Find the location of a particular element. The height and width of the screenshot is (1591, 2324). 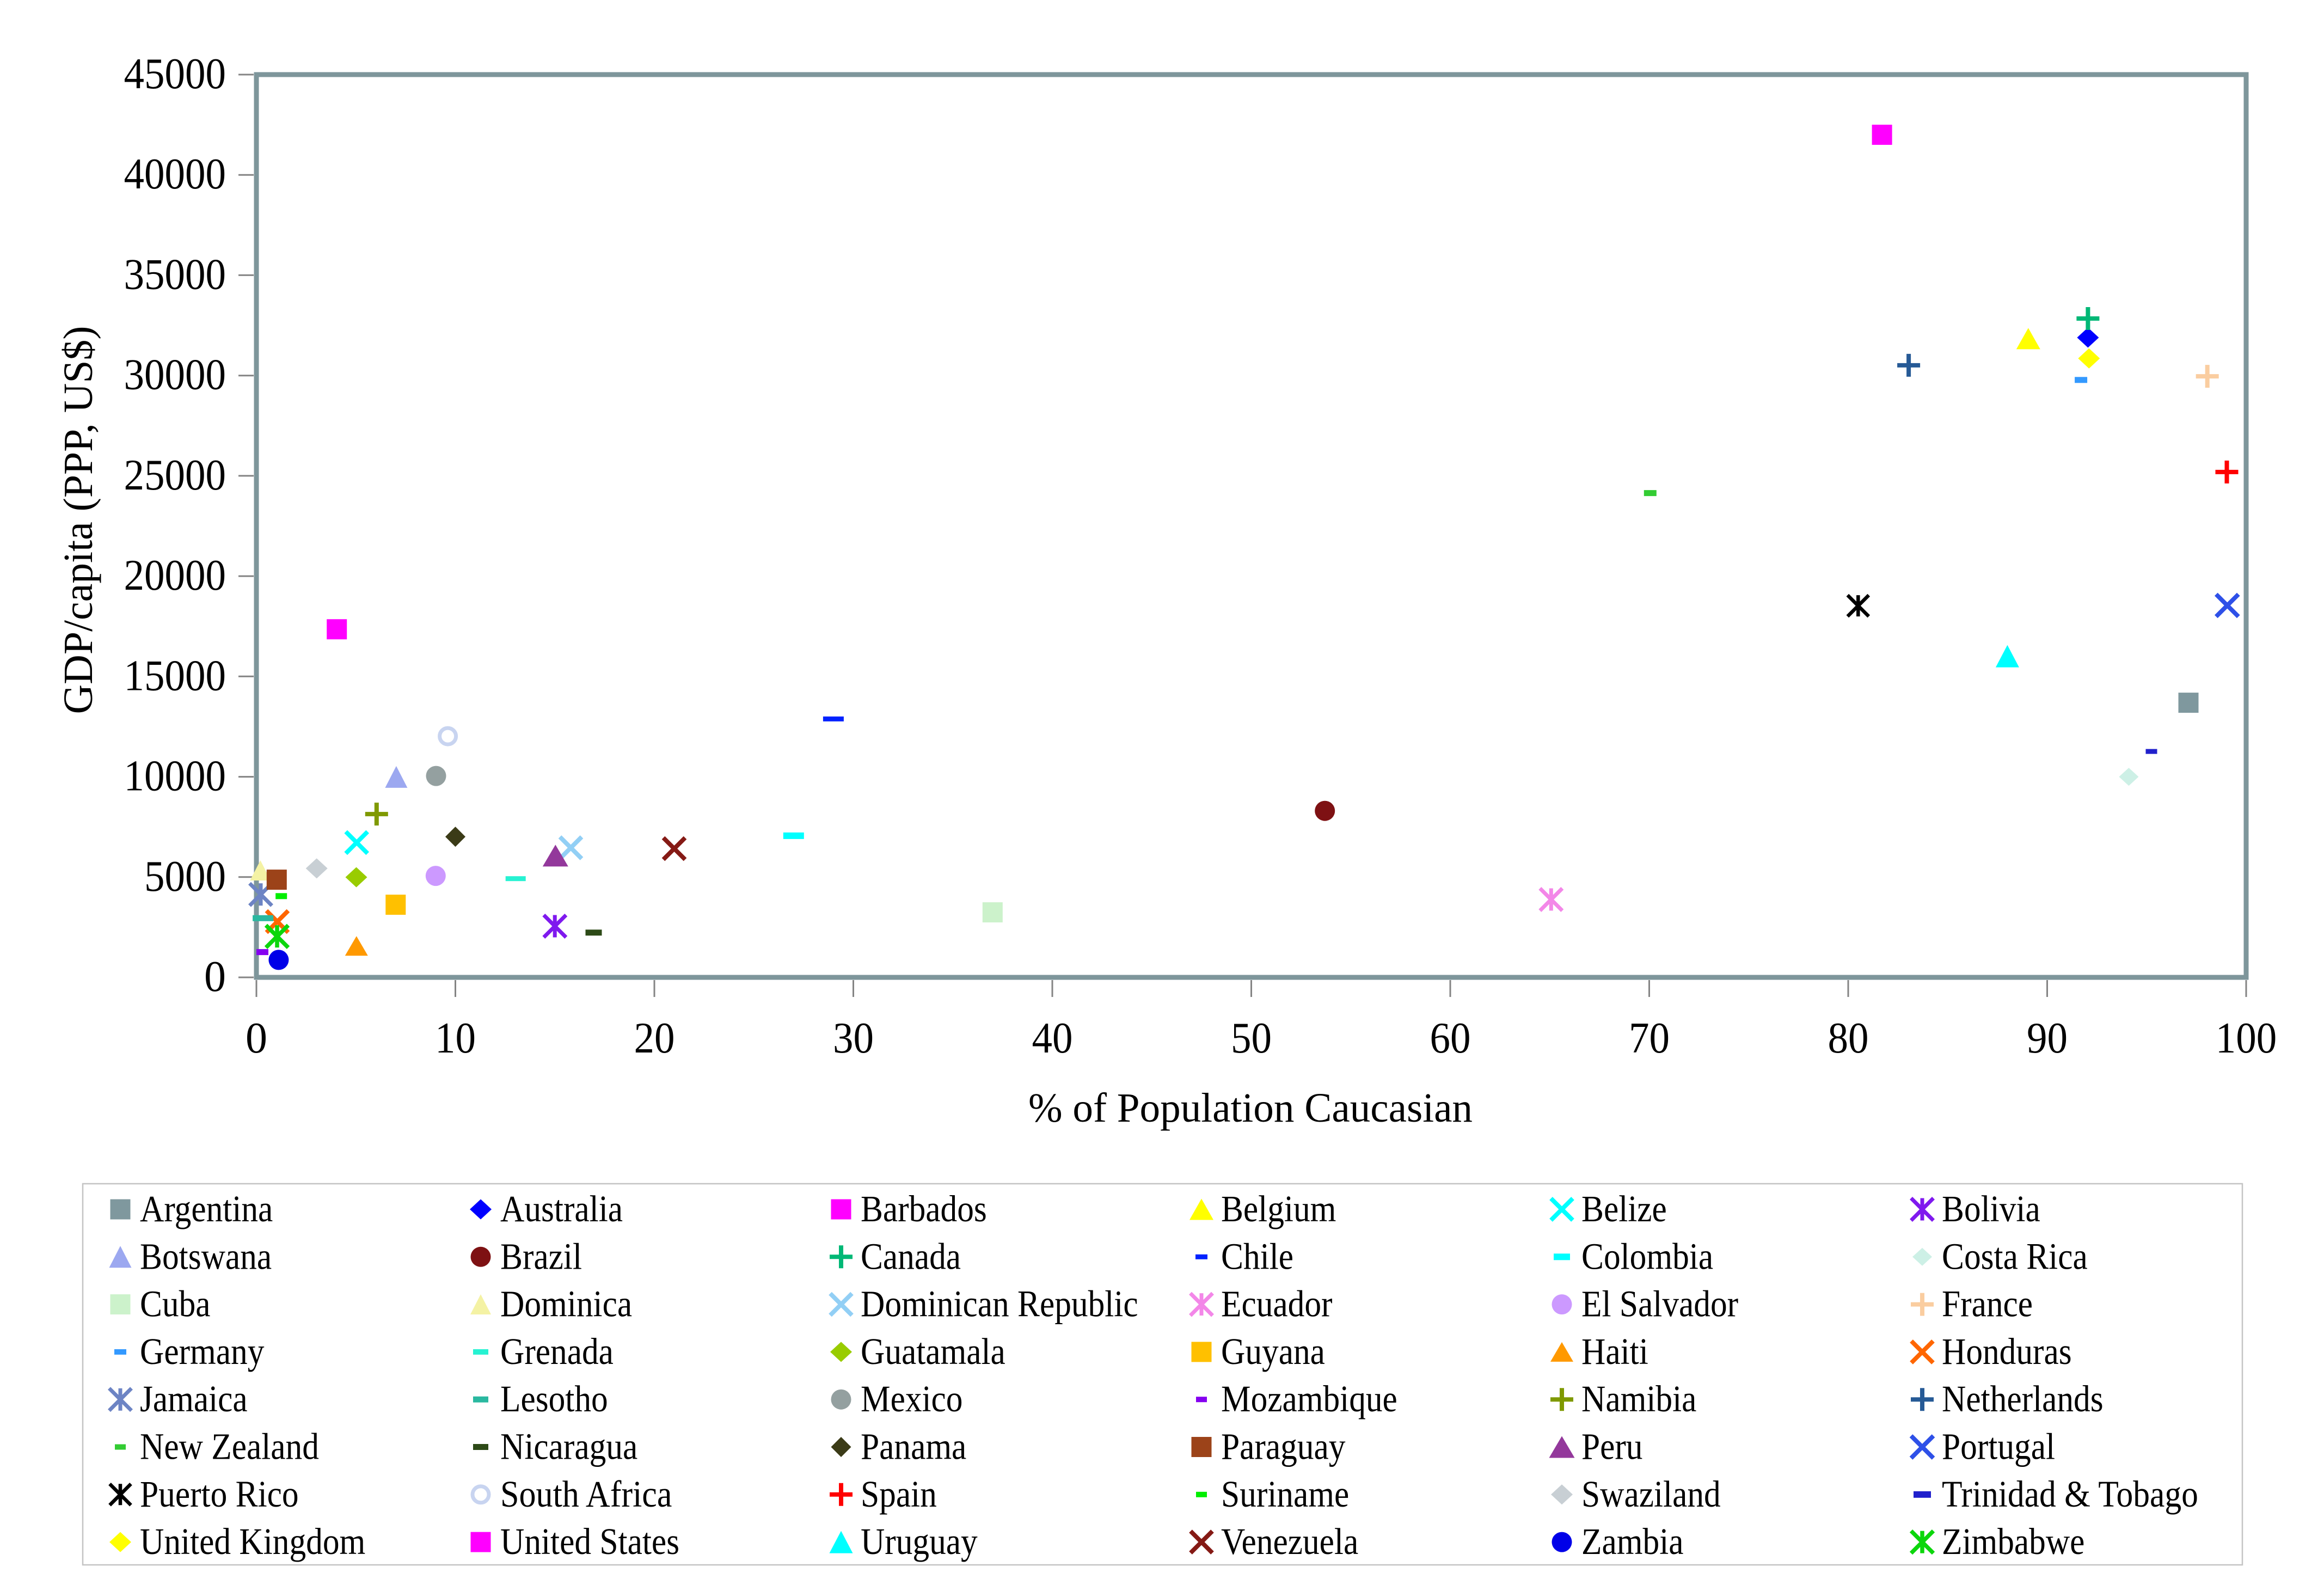

svg-text: Zimbabwe is located at coordinates (2013, 1541).